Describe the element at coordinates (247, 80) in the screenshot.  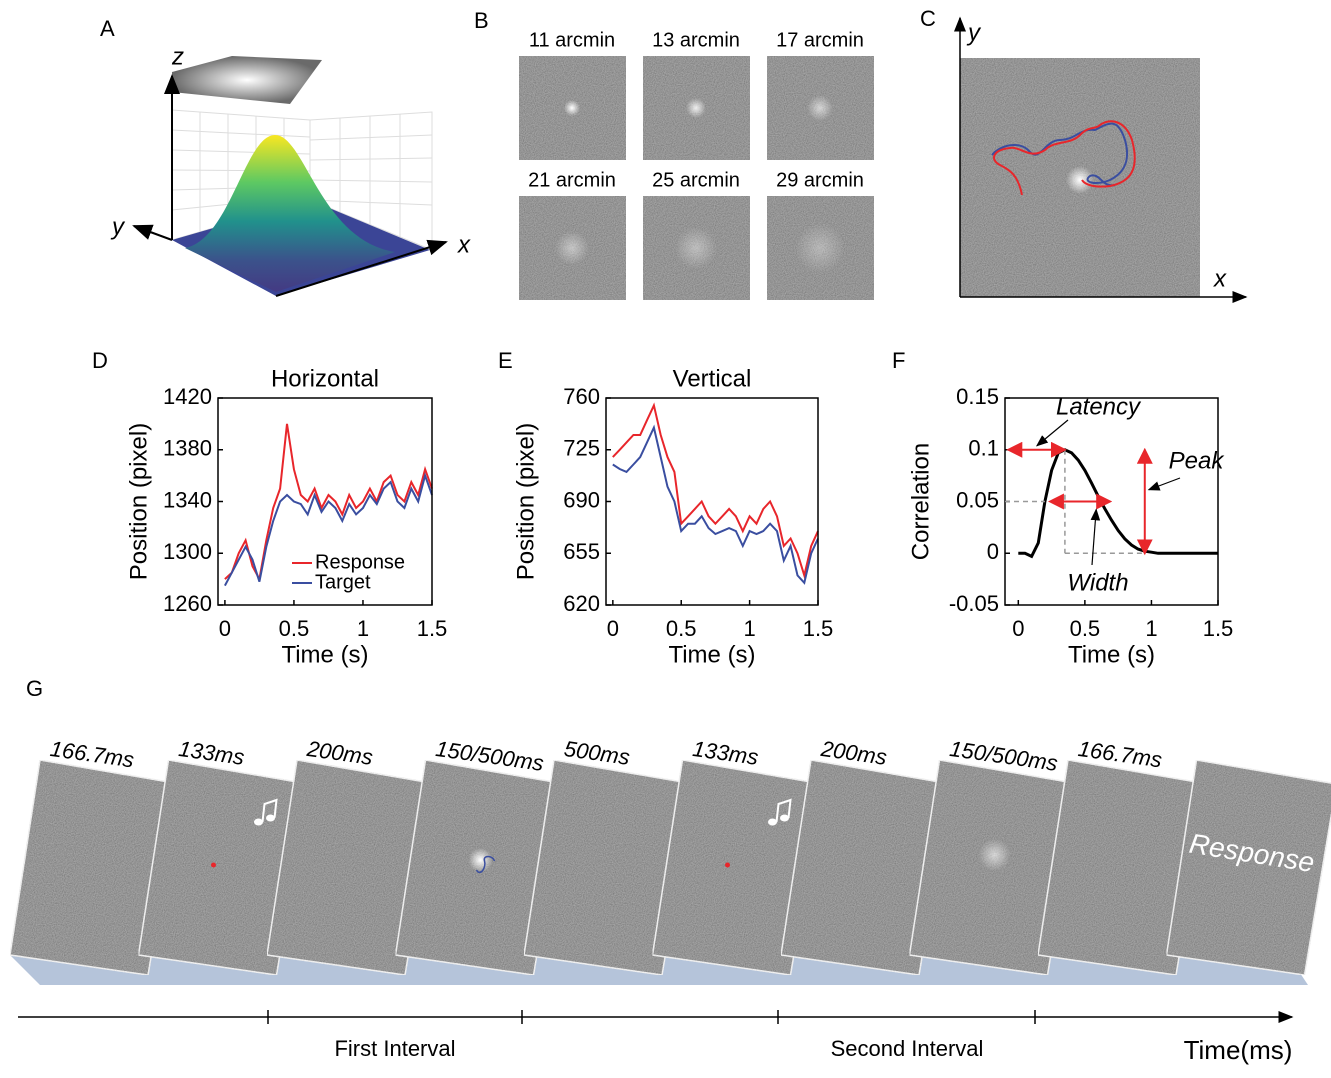
I see `projection-plane` at that location.